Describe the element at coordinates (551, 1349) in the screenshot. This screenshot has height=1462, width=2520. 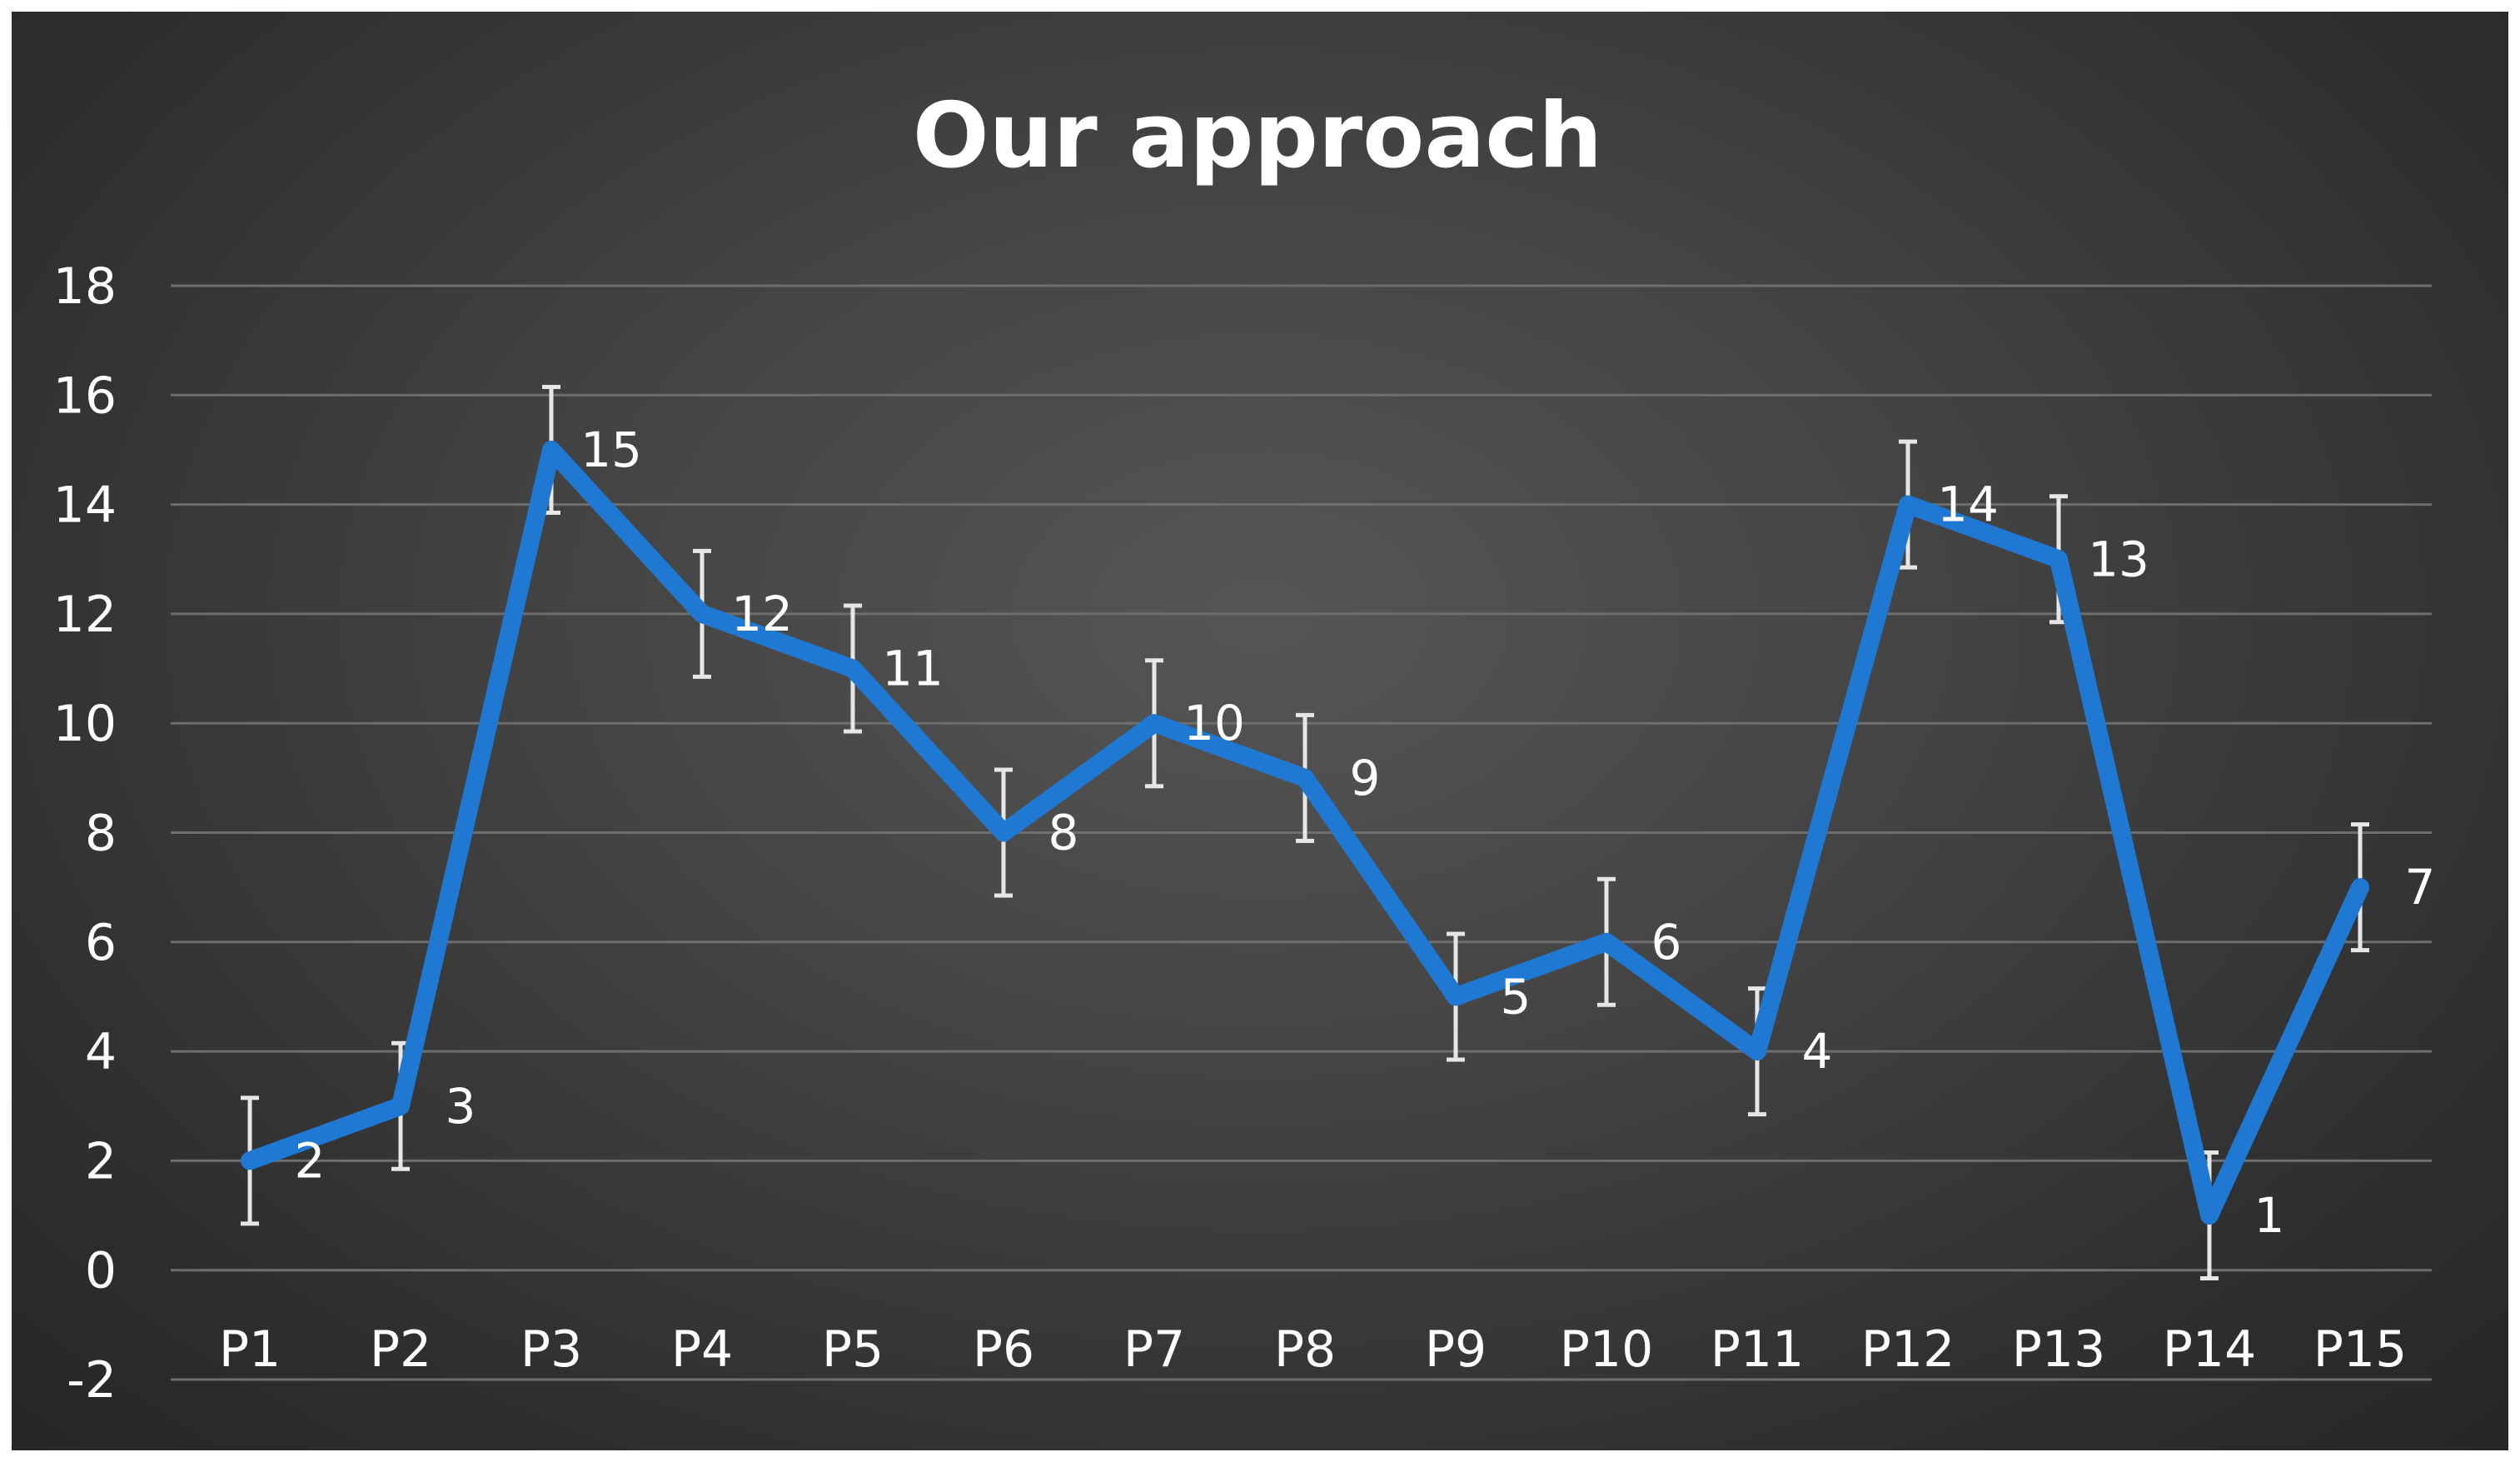
I see `x-tick-label: P3` at that location.